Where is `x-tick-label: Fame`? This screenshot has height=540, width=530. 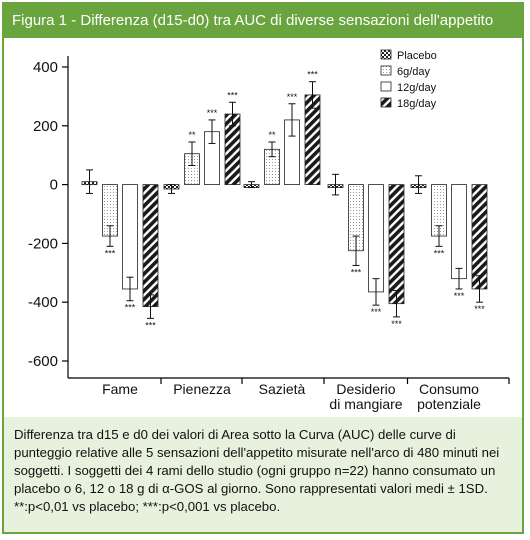 x-tick-label: Fame is located at coordinates (120, 389).